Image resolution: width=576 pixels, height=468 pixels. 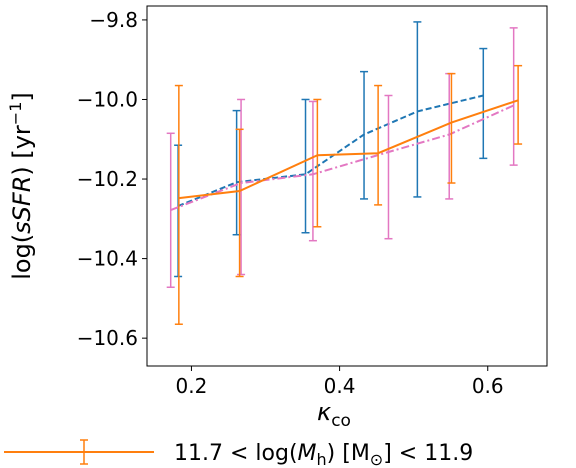 What do you see at coordinates (488, 386) in the screenshot?
I see `x-tick-label: 0.6` at bounding box center [488, 386].